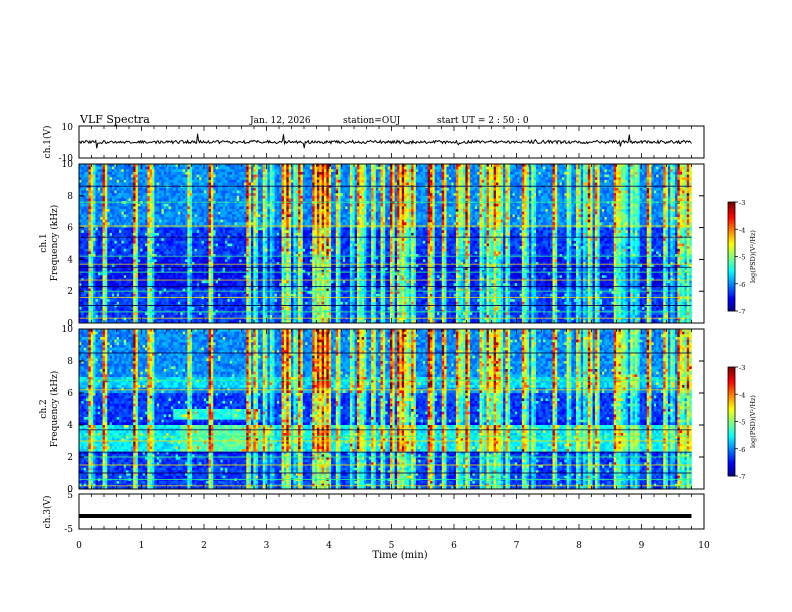  Describe the element at coordinates (483, 121) in the screenshot. I see `start-ut-label: start UT = 2 : 50 : 0` at that location.